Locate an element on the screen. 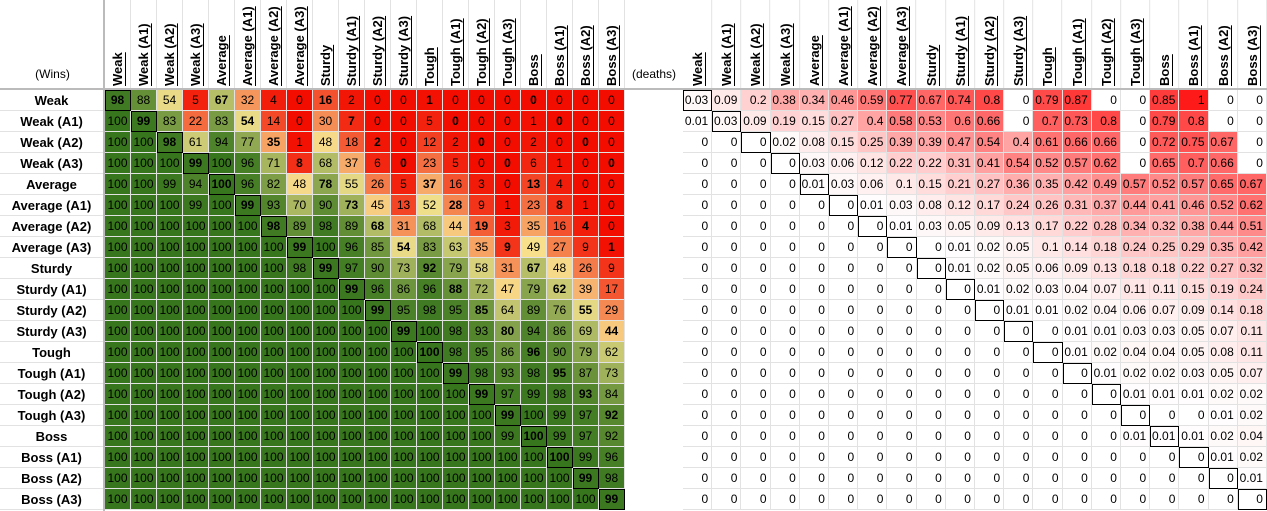 This screenshot has height=511, width=1267. wins-cell: 93 is located at coordinates (482, 331).